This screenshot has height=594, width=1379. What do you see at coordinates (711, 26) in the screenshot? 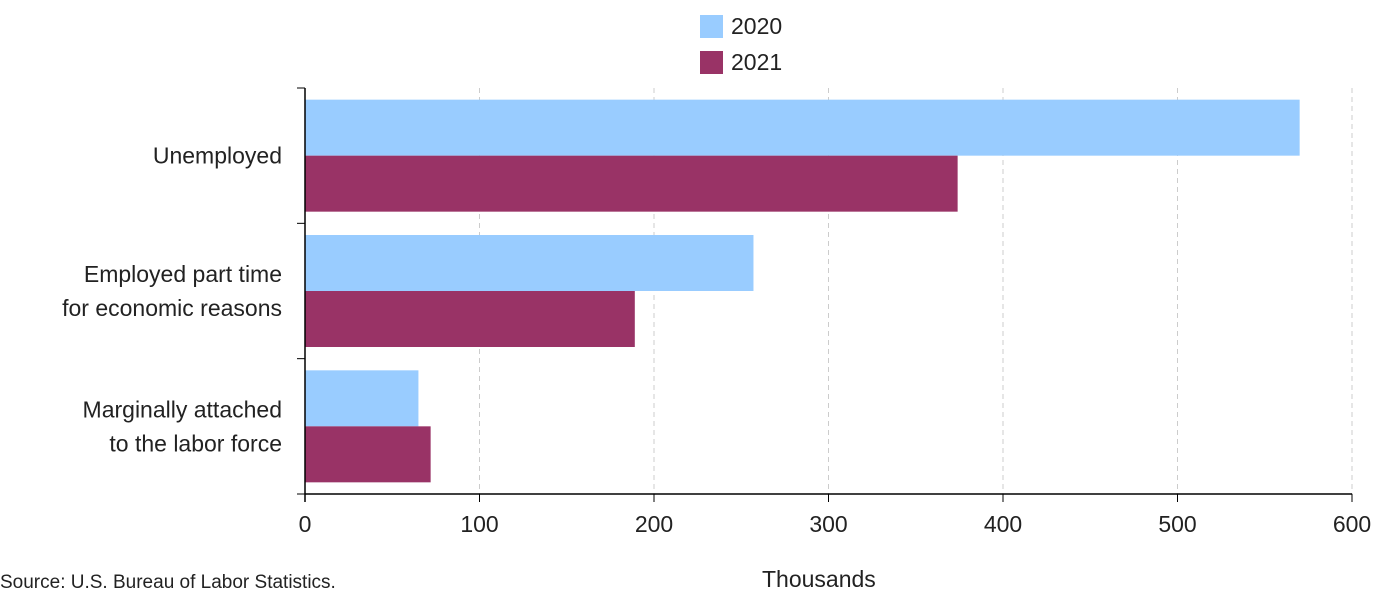
I see `legend-swatch-2020` at bounding box center [711, 26].